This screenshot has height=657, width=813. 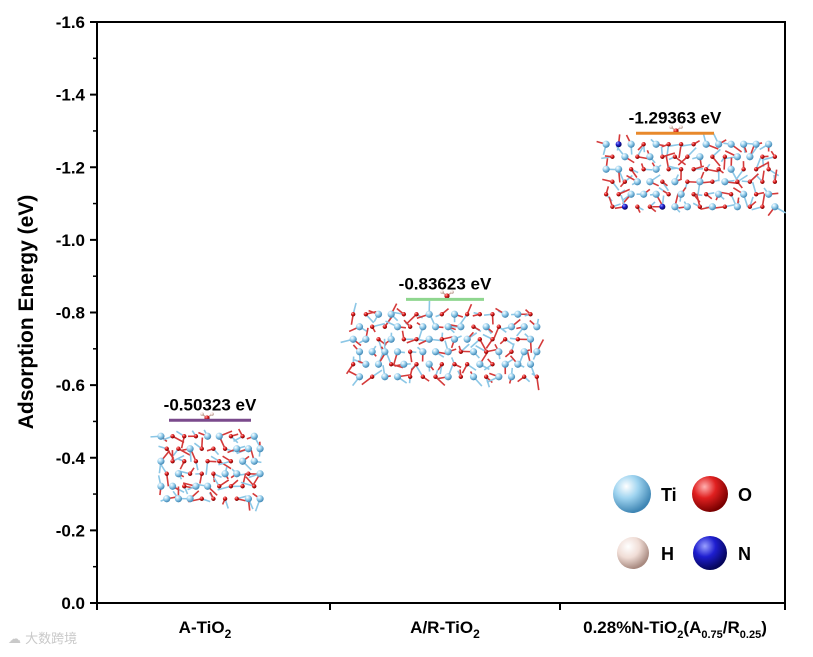 What do you see at coordinates (70, 530) in the screenshot?
I see `y-tick-label-1: -0.2` at bounding box center [70, 530].